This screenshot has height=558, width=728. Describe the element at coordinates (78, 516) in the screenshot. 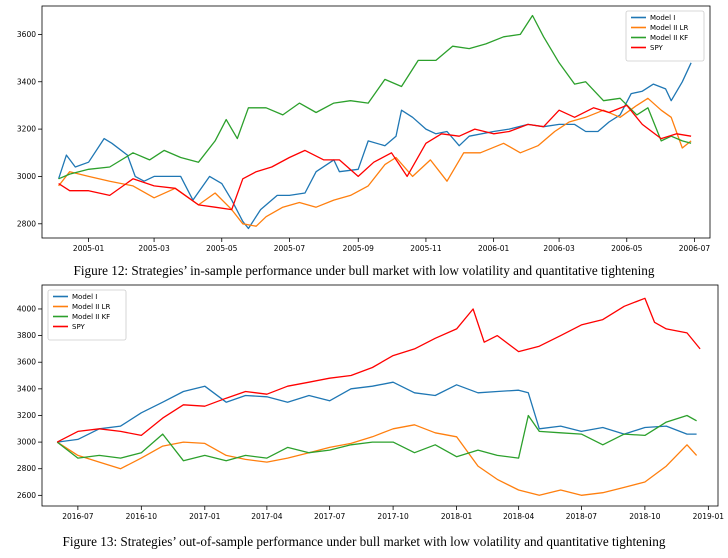

I see `x-tick-label: 2016-07` at that location.